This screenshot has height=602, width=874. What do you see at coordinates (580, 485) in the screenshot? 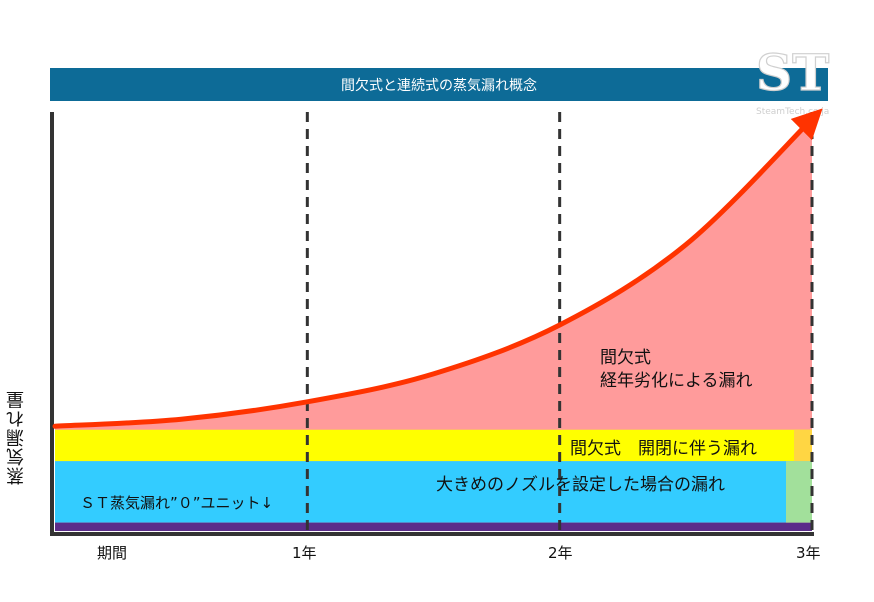
I see `annotation-nozzle: 大きめのノズルを設定した場合の漏れ` at bounding box center [580, 485].